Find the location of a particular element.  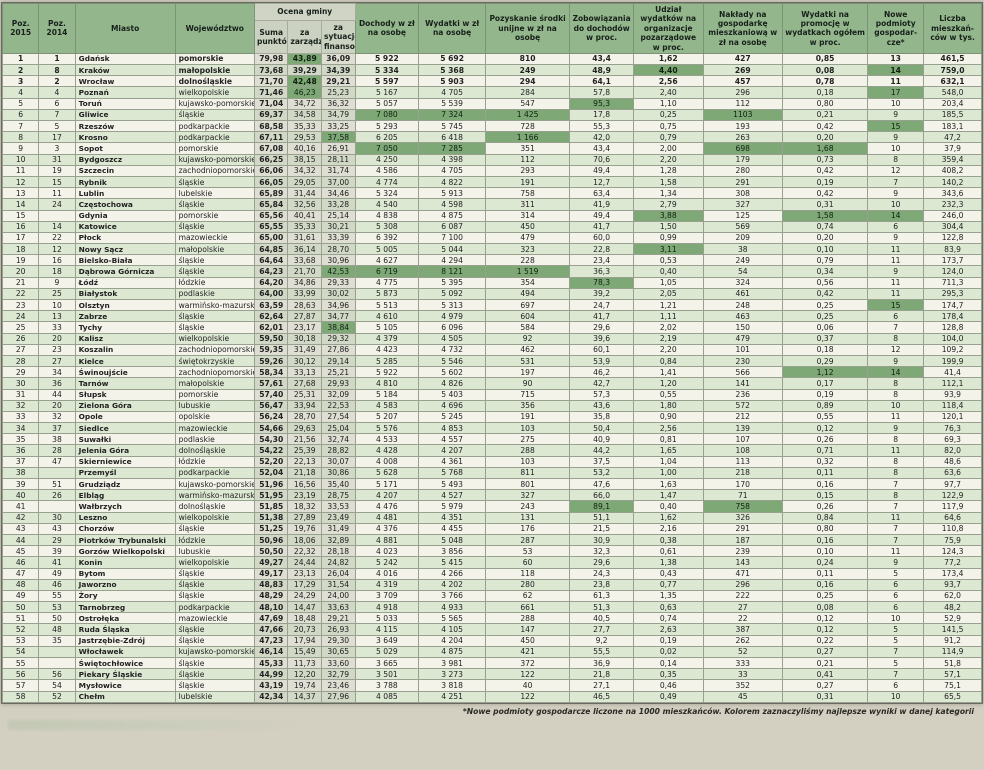

table-cell: 5 602 is located at coordinates (452, 372).